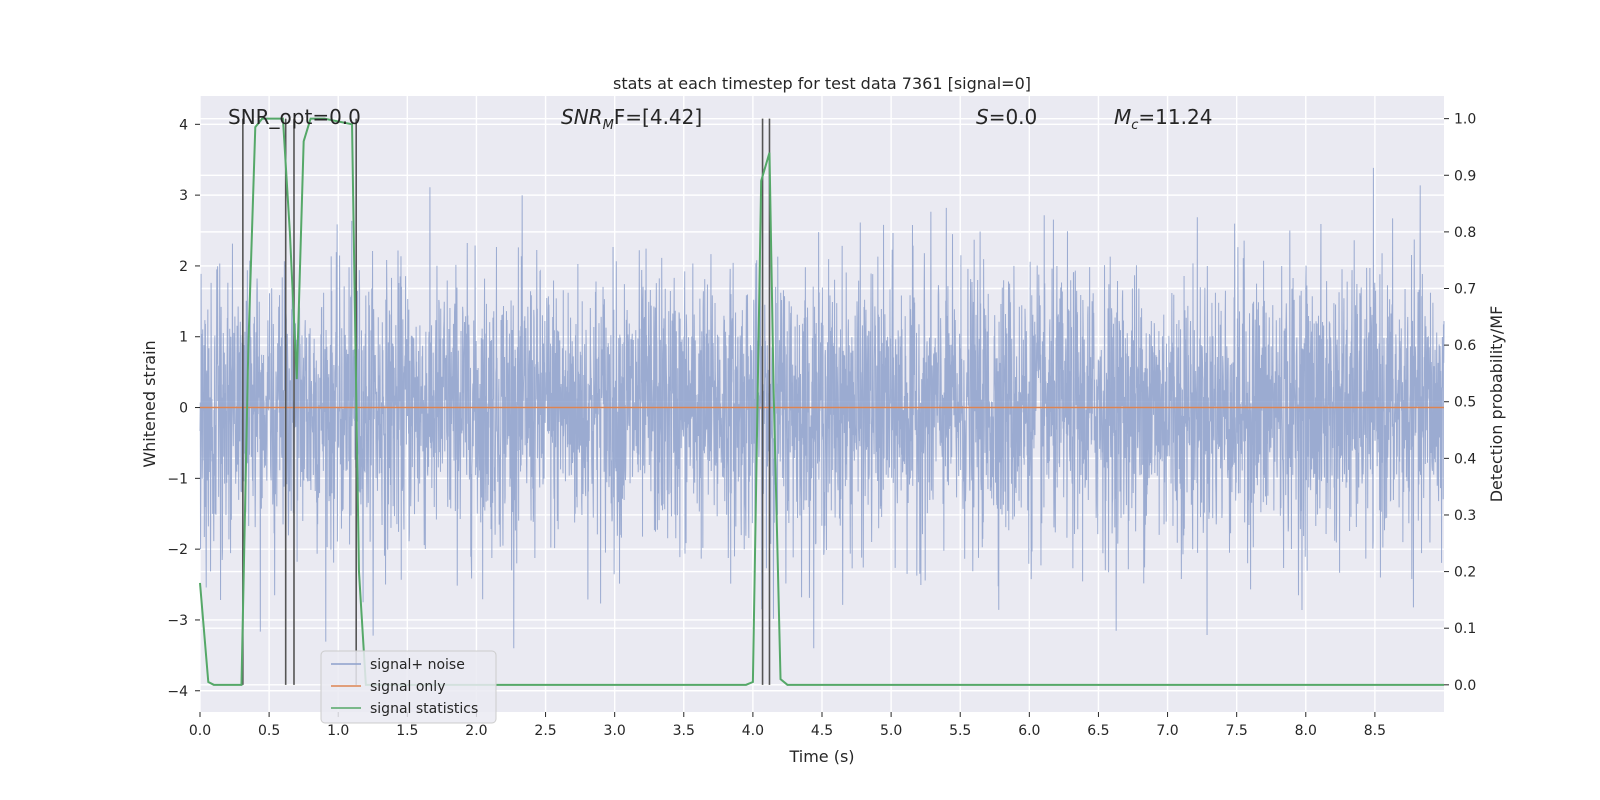  I want to click on s-value: =0.0, so click(1013, 117).